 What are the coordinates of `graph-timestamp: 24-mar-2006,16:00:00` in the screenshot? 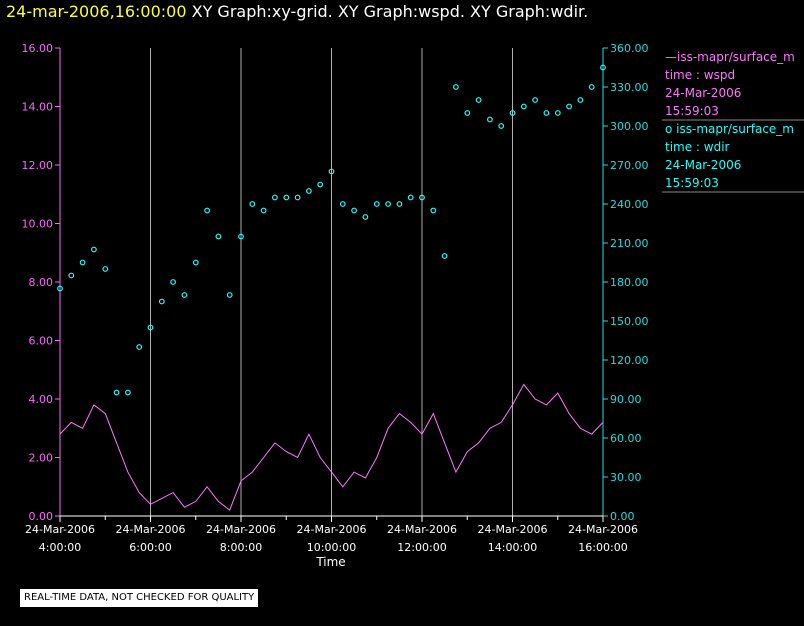 It's located at (96, 11).